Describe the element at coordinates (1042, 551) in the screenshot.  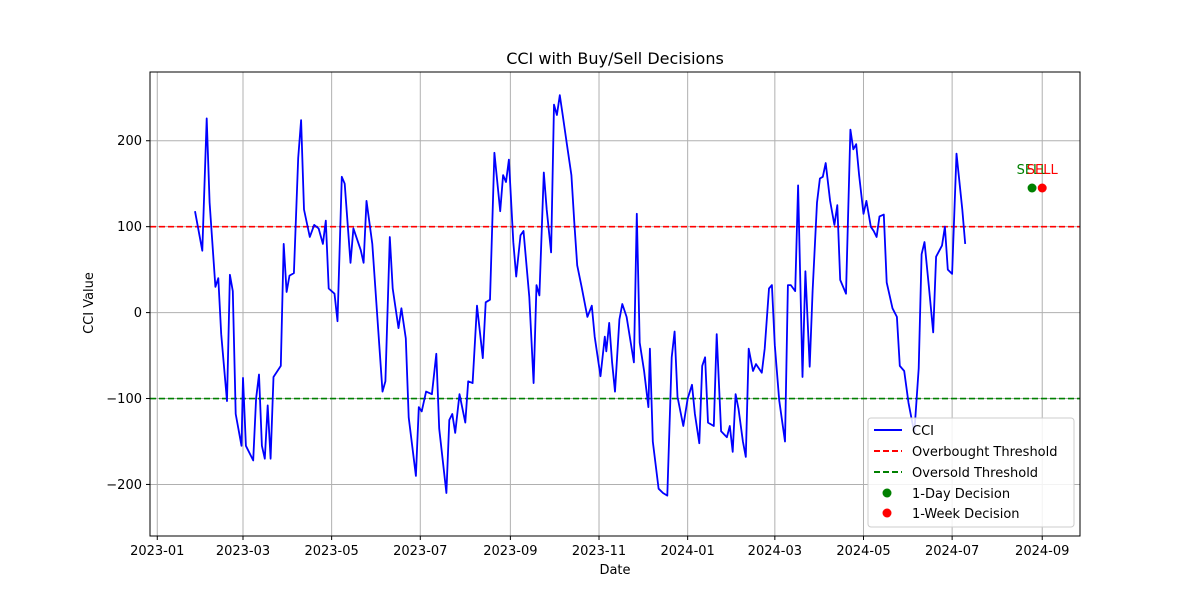
I see `x-tick-label: 2024-09` at that location.